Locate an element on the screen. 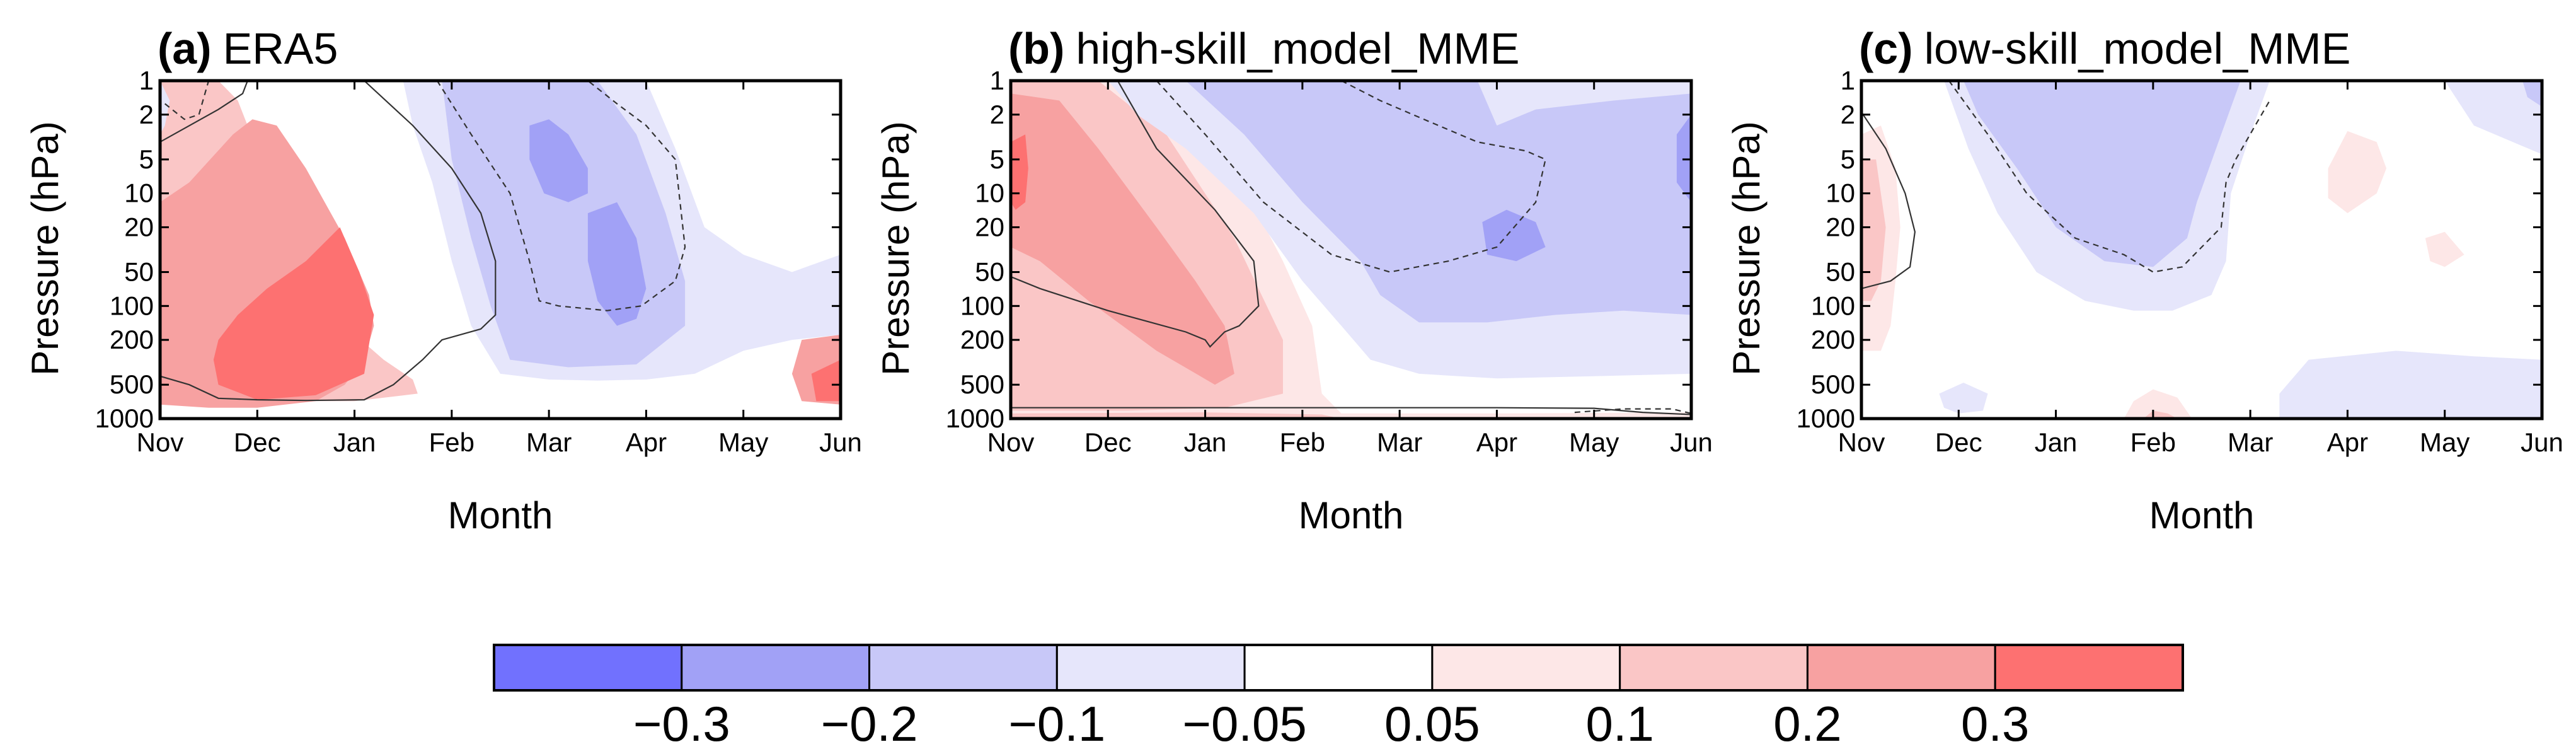 This screenshot has width=2576, height=754. panel-b-tag: (b) is located at coordinates (1036, 48).